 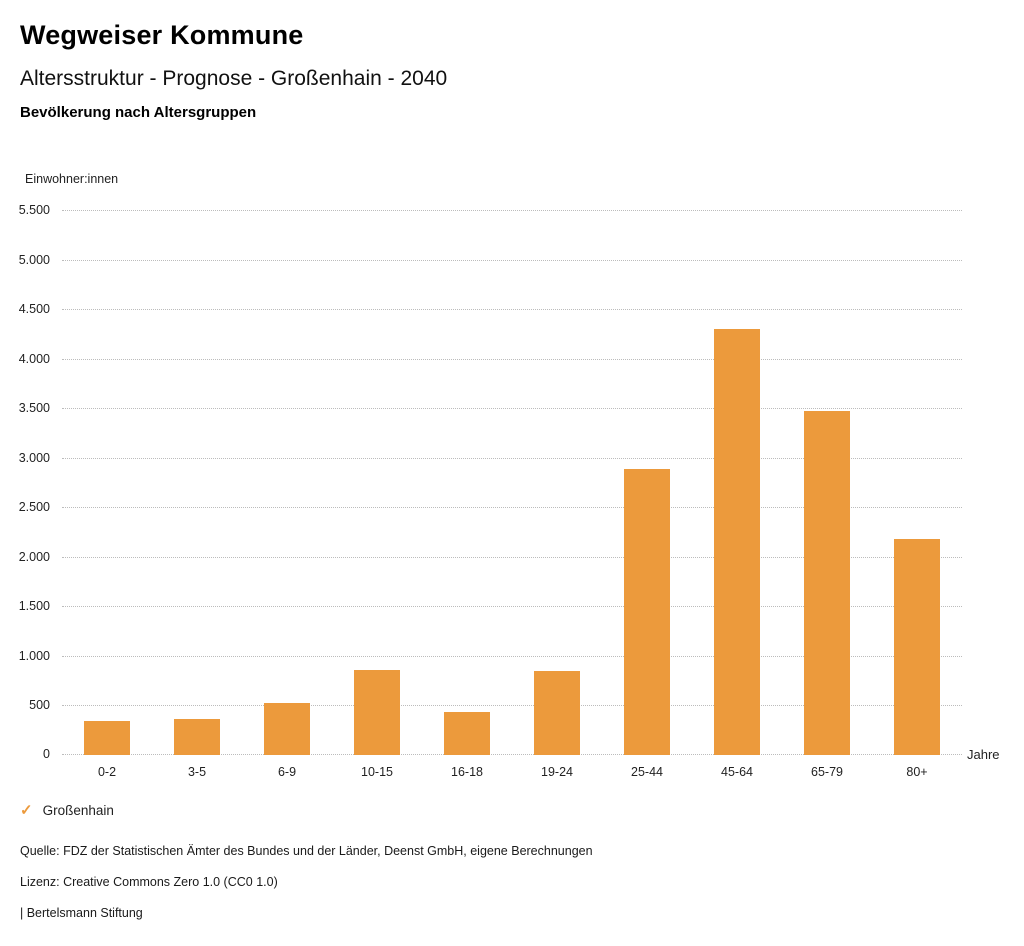 What do you see at coordinates (162, 35) in the screenshot?
I see `app-title: Wegweiser Kommune` at bounding box center [162, 35].